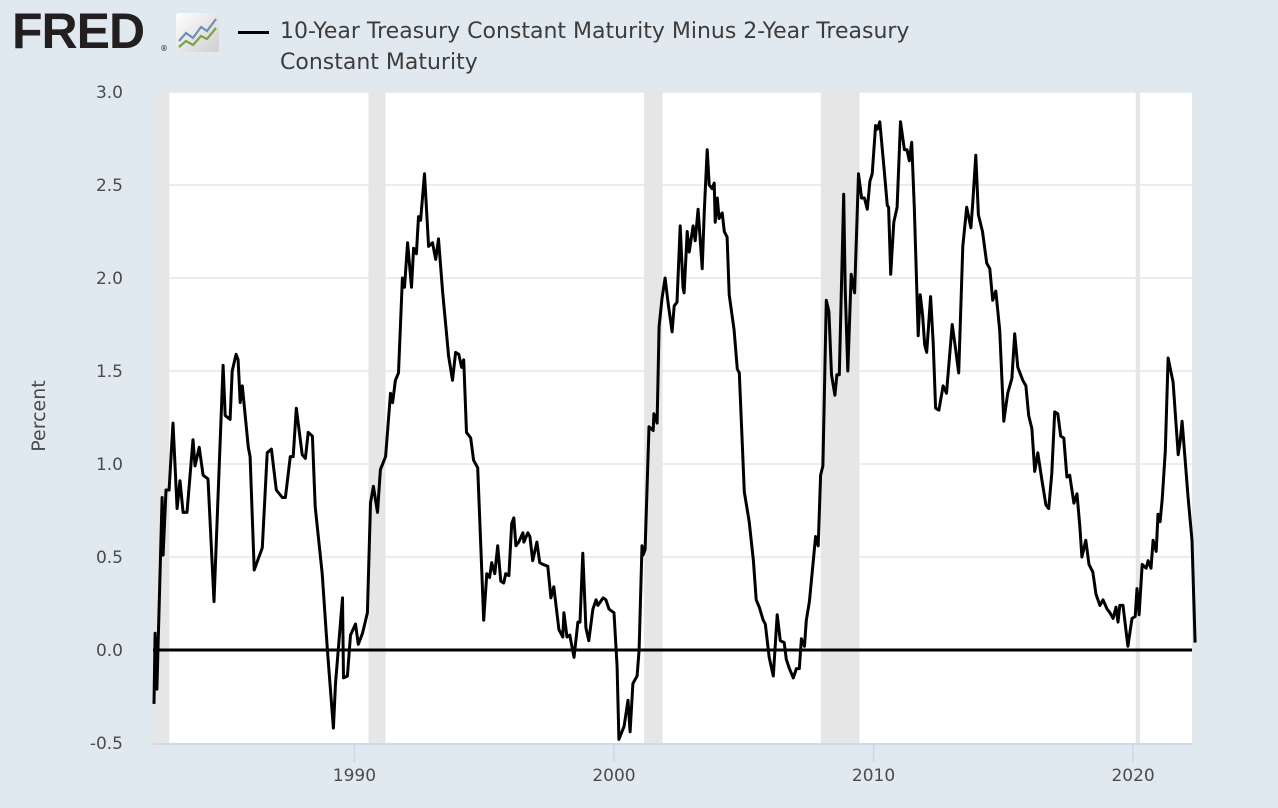  Describe the element at coordinates (109, 372) in the screenshot. I see `y-tick-label: 1.5` at that location.